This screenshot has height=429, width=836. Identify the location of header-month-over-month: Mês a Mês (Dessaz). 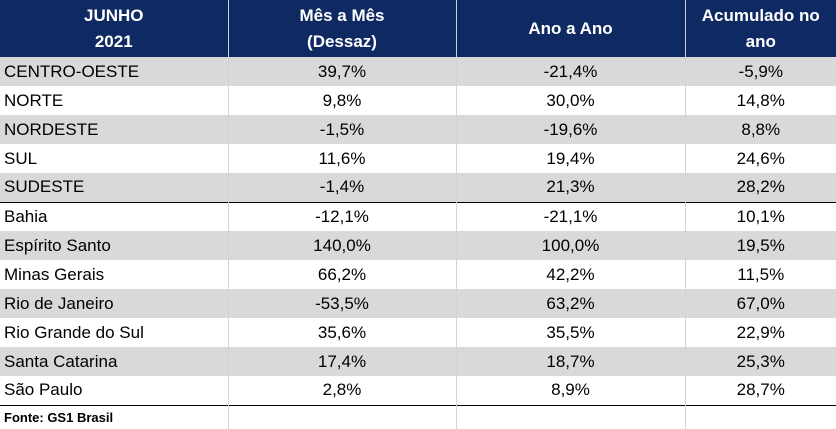
(342, 28).